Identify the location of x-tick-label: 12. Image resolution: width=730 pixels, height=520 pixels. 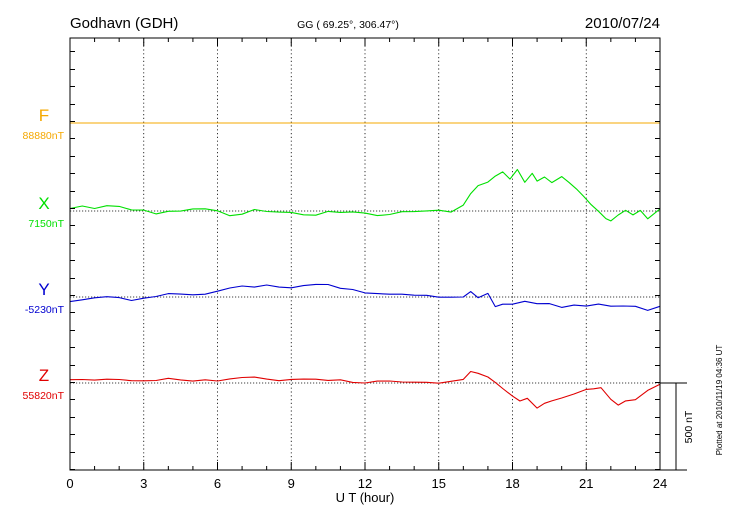
(365, 483).